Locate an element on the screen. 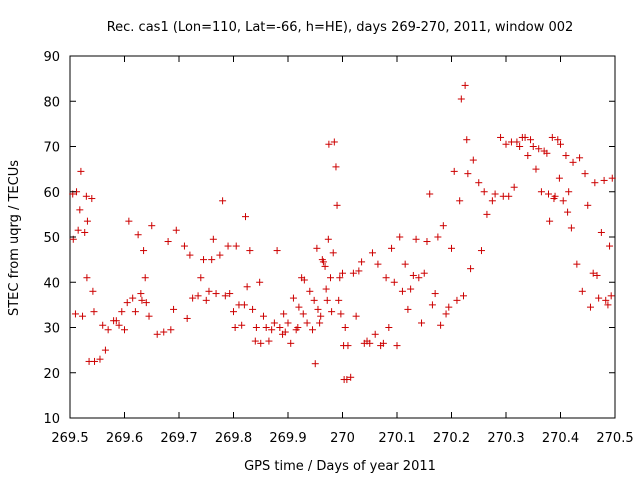 Image resolution: width=640 pixels, height=480 pixels. y-tick-label: 10 is located at coordinates (51, 419).